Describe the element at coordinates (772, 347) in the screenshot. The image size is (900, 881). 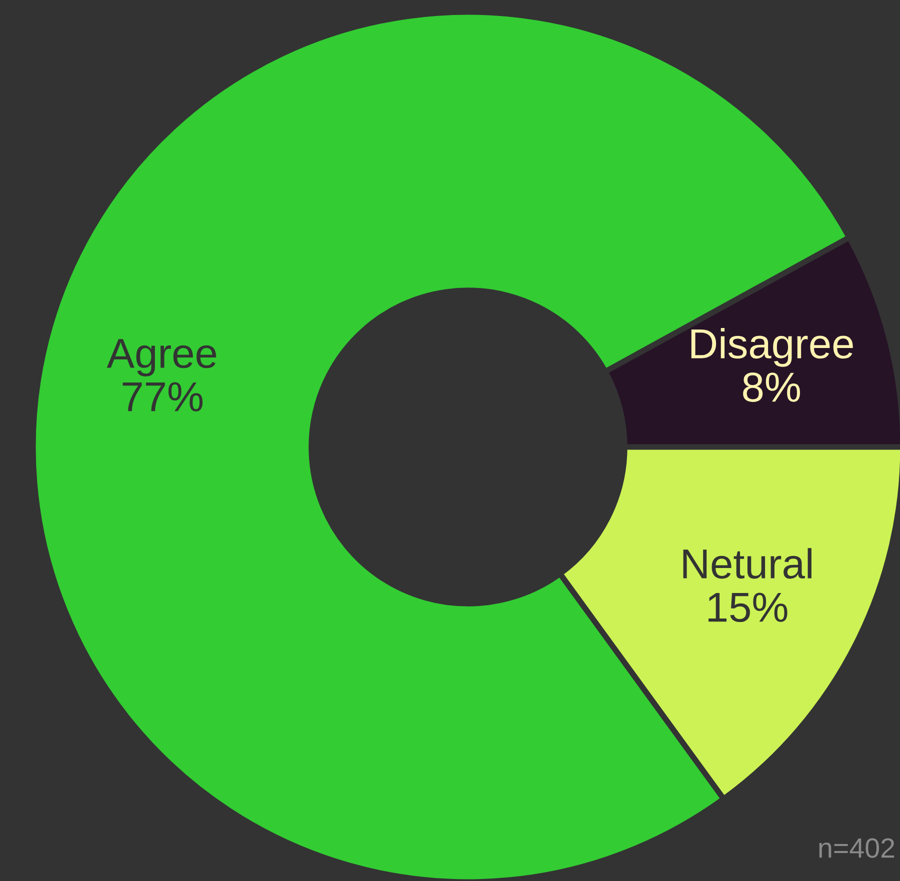
I see `slice-label: Disagree` at that location.